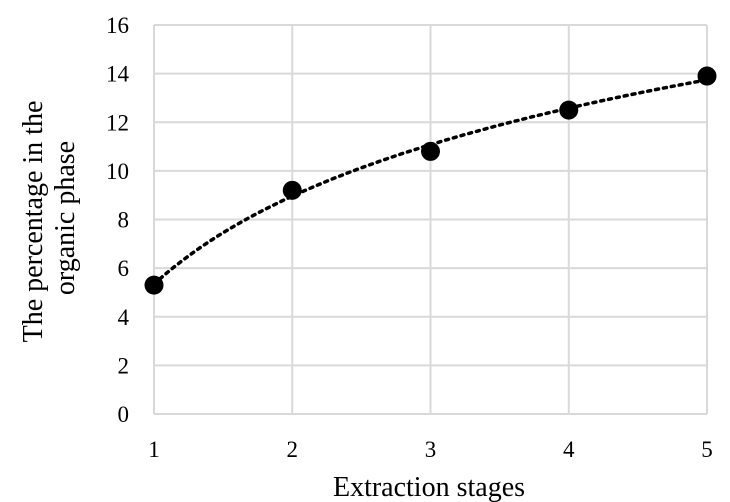  Describe the element at coordinates (707, 449) in the screenshot. I see `x-tick-label-4: 5` at that location.